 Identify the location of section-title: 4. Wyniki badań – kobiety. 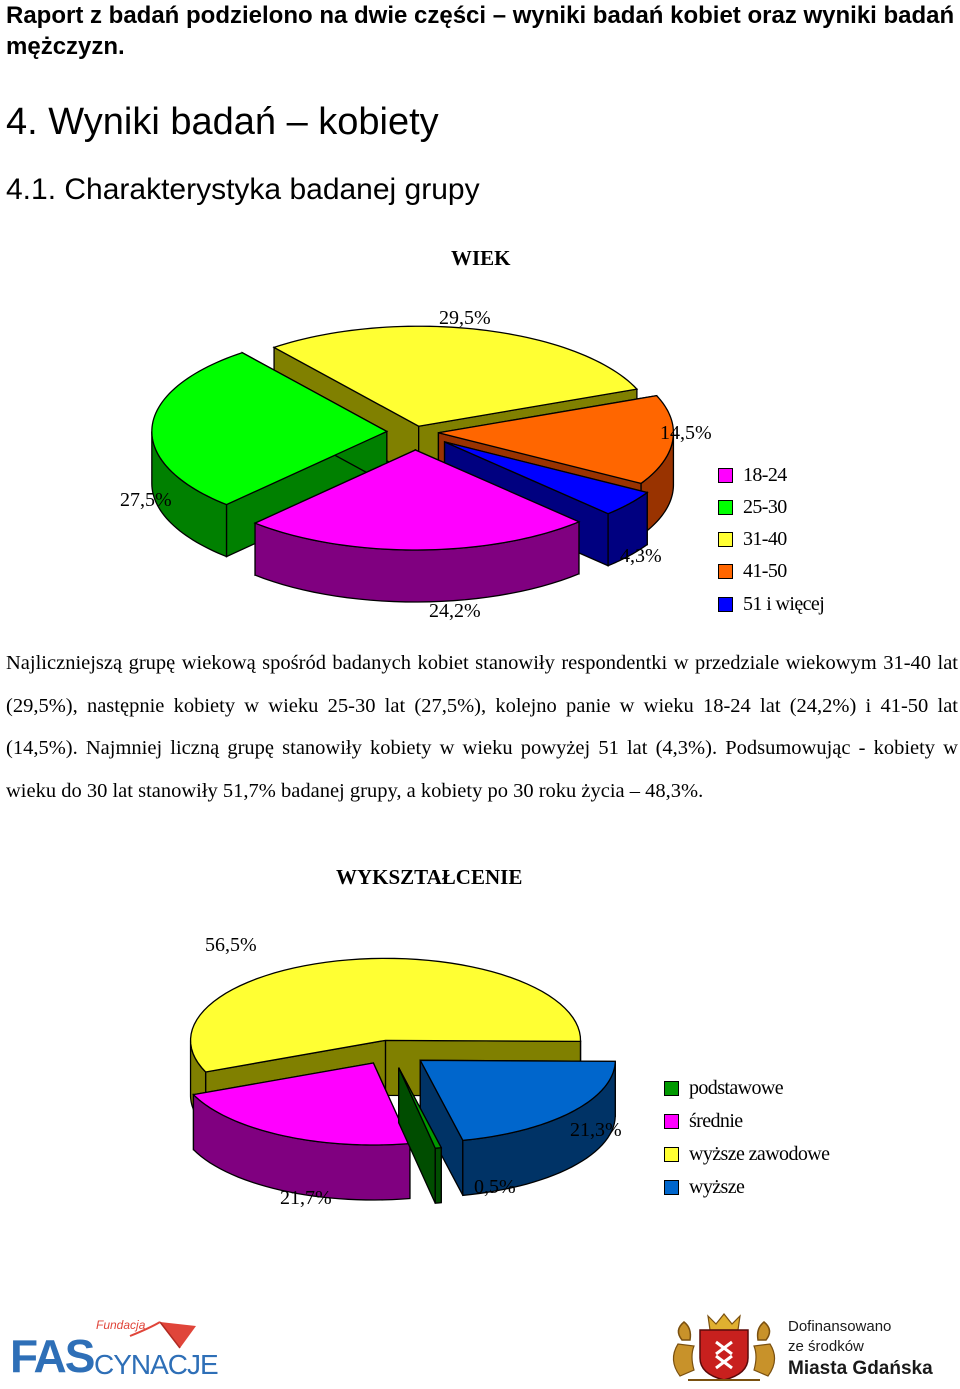
(222, 122).